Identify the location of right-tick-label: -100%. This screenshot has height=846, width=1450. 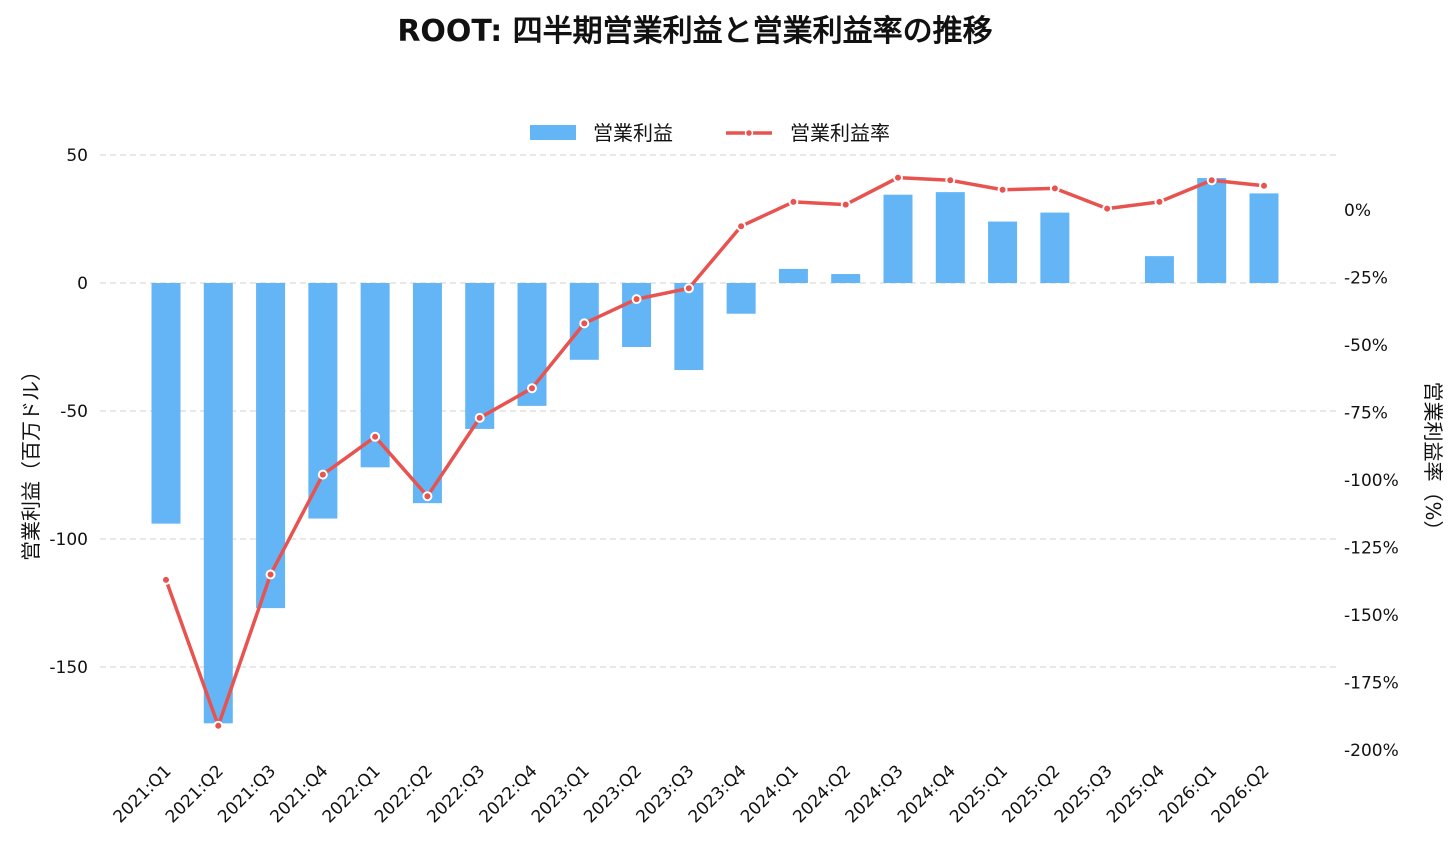
(1371, 481).